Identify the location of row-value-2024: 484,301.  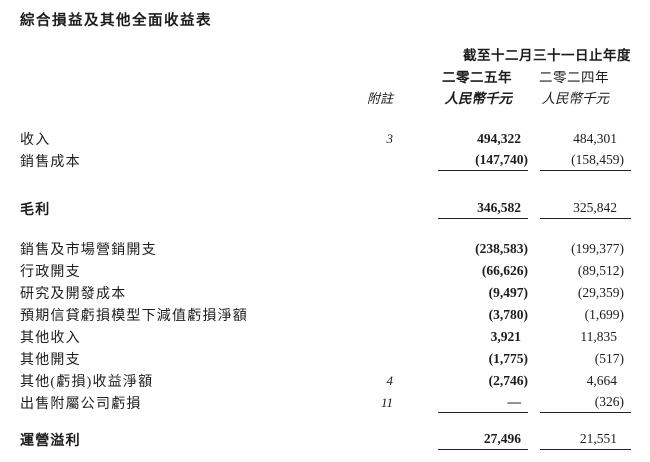
(579, 139).